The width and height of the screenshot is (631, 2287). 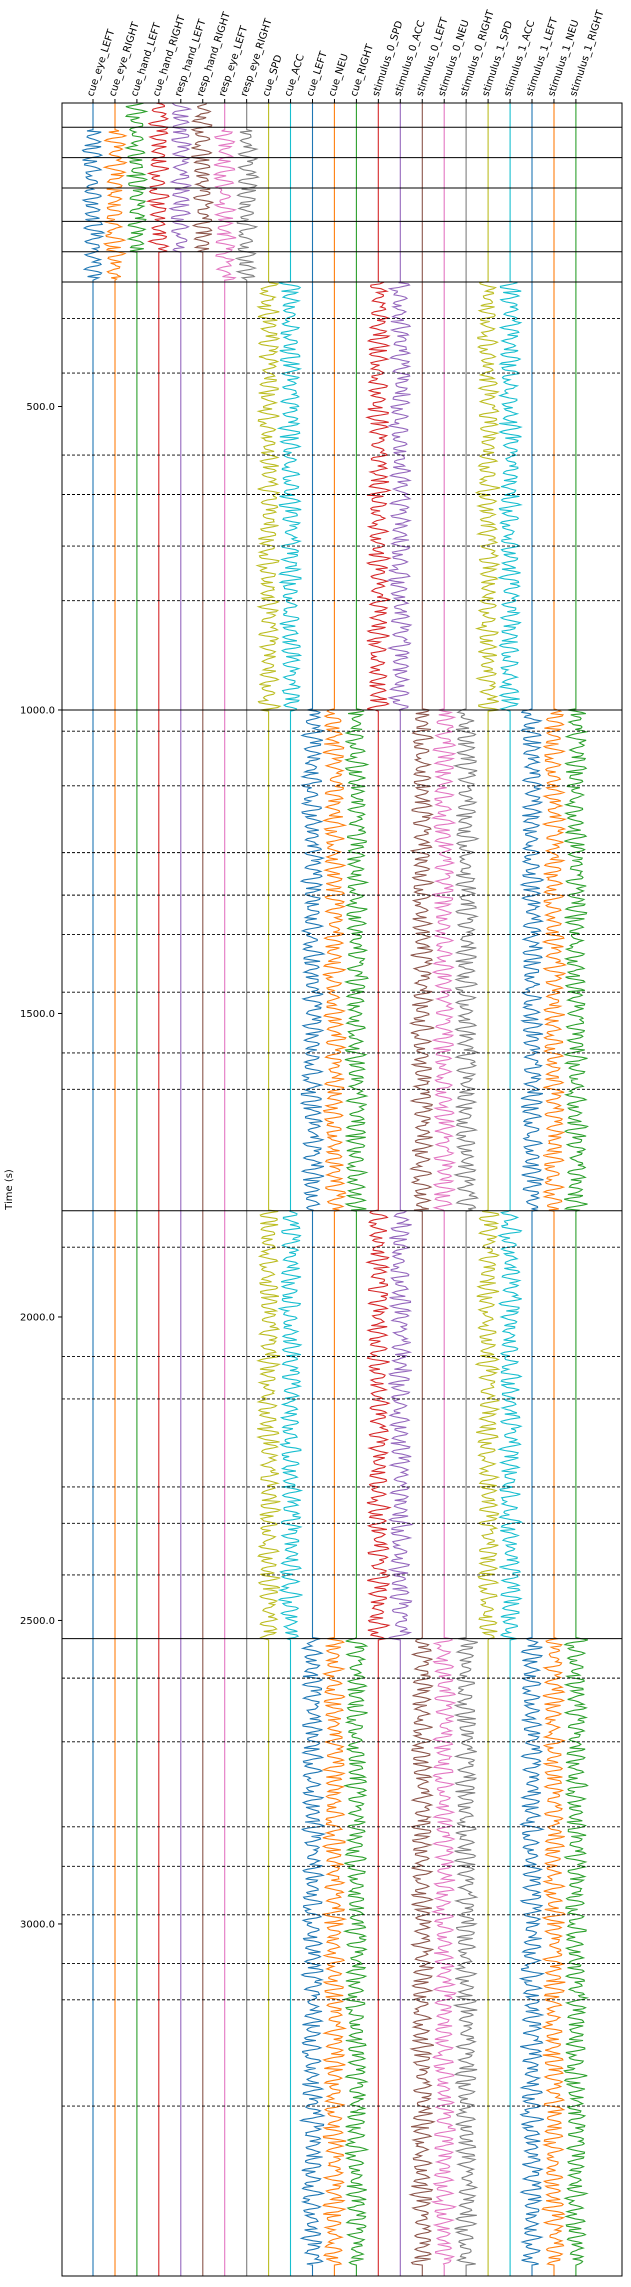 What do you see at coordinates (290, 1189) in the screenshot?
I see `trace-cue-acc` at bounding box center [290, 1189].